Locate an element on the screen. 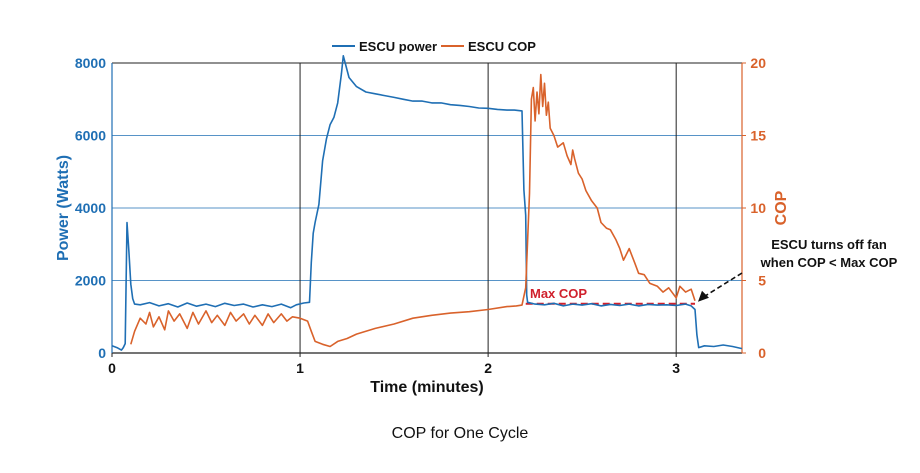 The width and height of the screenshot is (920, 473). fan-off-annotation: ESCU turns off fan when COP < Max COP is located at coordinates (797, 269).